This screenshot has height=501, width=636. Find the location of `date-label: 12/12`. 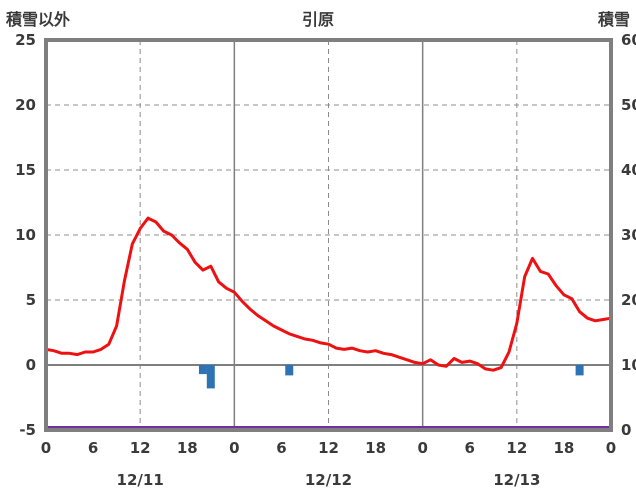

date-label: 12/12 is located at coordinates (328, 480).